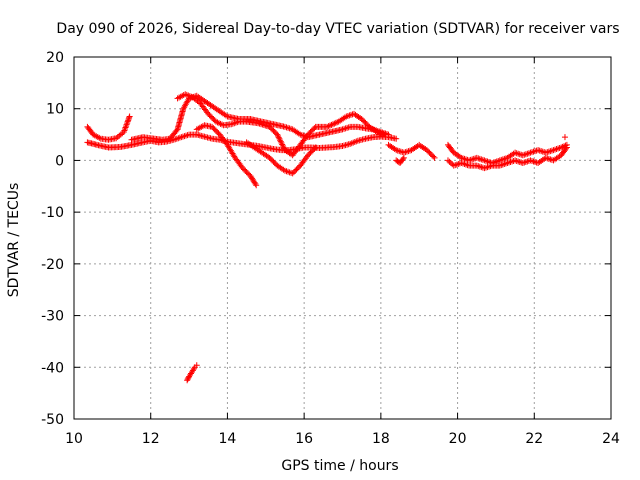  Describe the element at coordinates (55, 110) in the screenshot. I see `y-tick-label: 10` at that location.